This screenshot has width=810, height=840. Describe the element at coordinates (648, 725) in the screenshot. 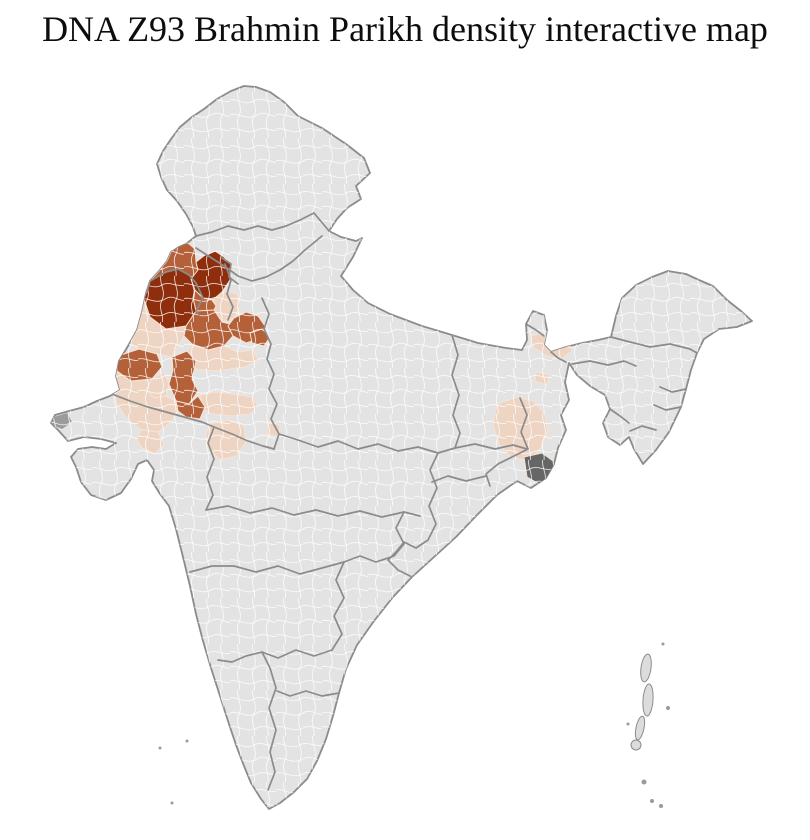

I see `andaman-nicobar-islands` at that location.